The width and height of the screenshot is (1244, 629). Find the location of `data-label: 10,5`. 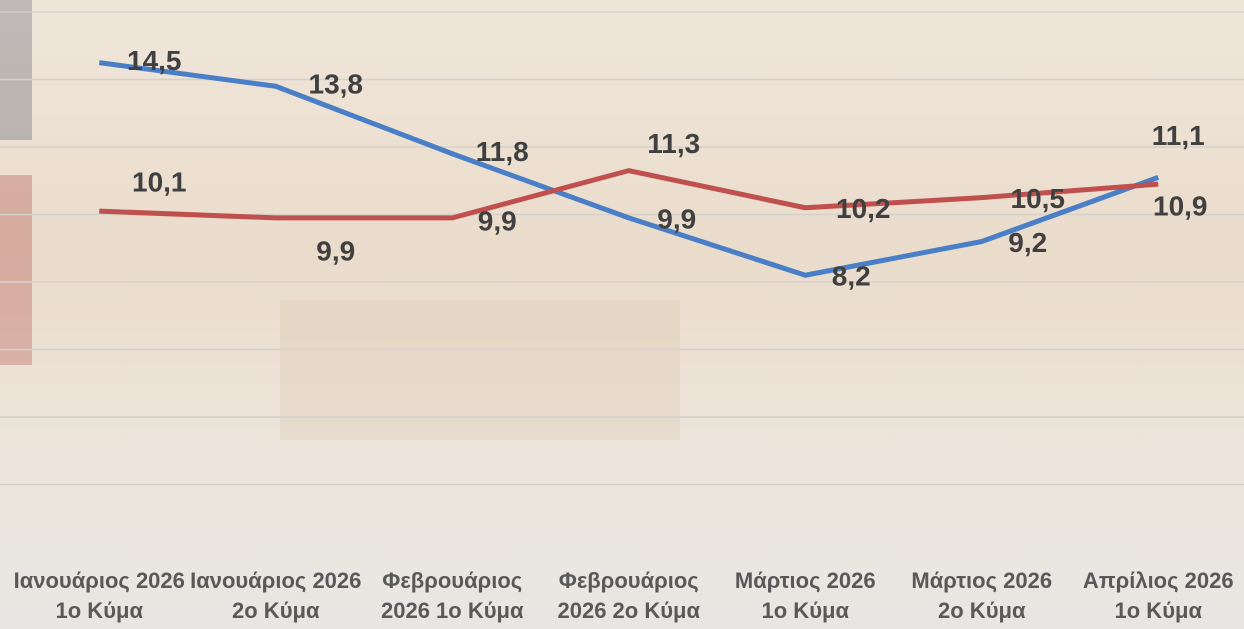

data-label: 10,5 is located at coordinates (1038, 198).